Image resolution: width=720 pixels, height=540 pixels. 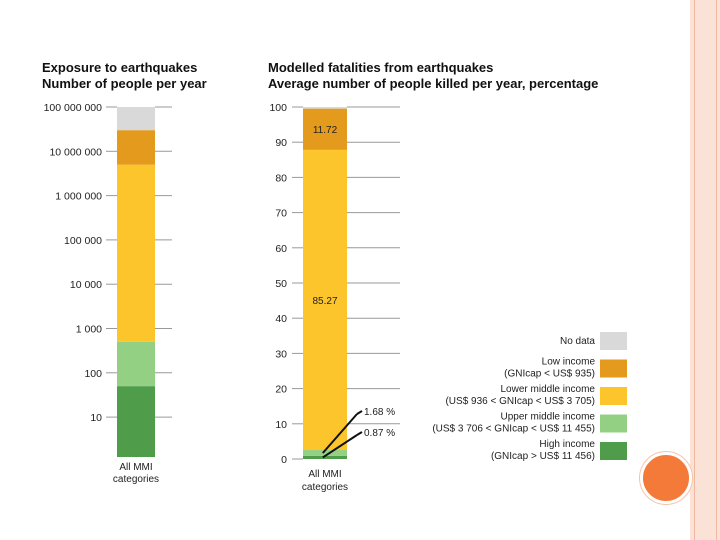 I want to click on legend-sublabel: (US$ 936 < GNIcap < US$ 3 705), so click(x=520, y=401).